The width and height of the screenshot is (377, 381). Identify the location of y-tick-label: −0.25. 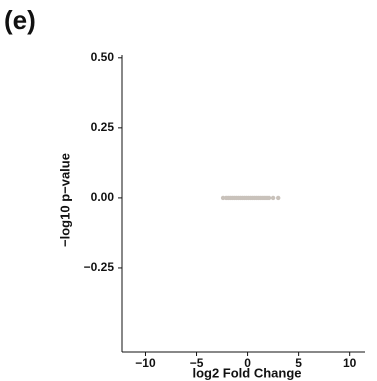
(99, 267).